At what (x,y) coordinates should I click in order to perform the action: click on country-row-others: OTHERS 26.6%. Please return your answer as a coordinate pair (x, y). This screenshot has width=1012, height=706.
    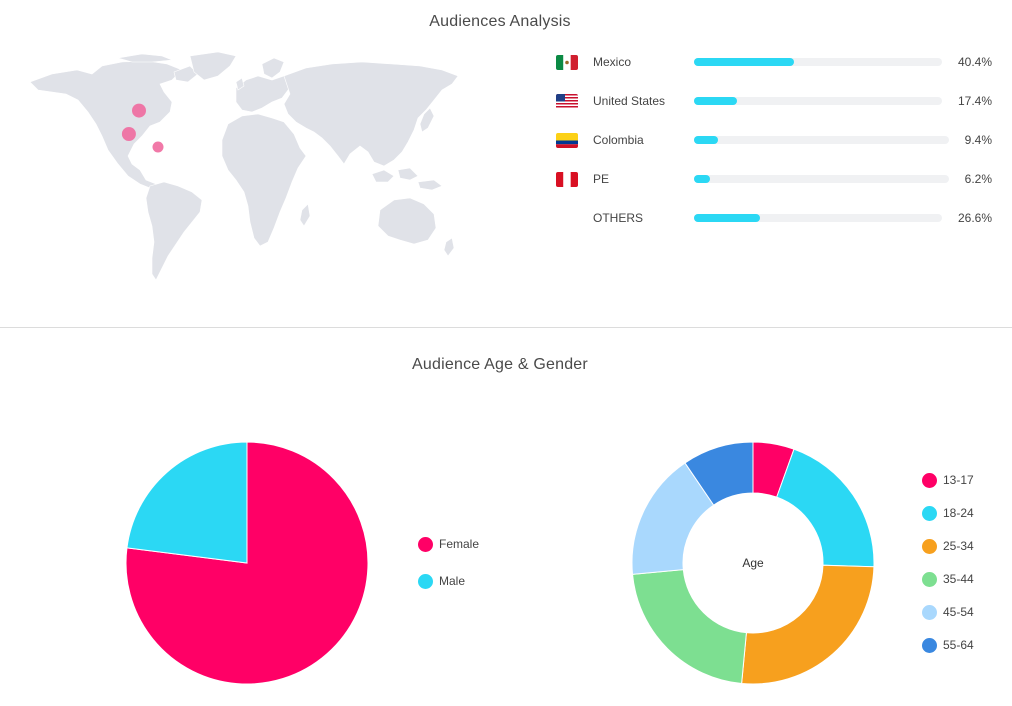
    Looking at the image, I should click on (779, 219).